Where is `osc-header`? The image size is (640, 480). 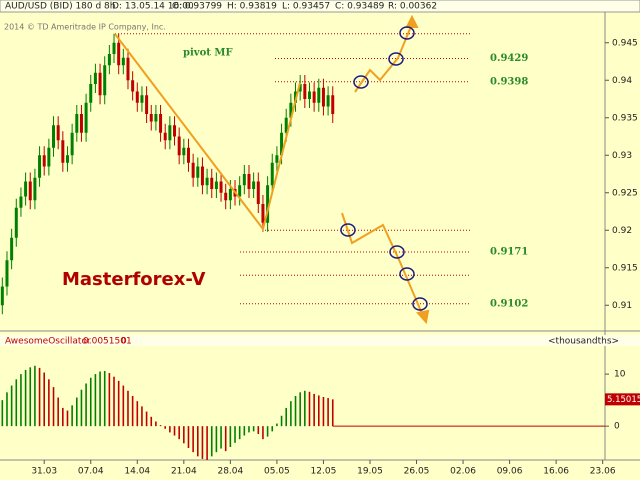 osc-header is located at coordinates (320, 340).